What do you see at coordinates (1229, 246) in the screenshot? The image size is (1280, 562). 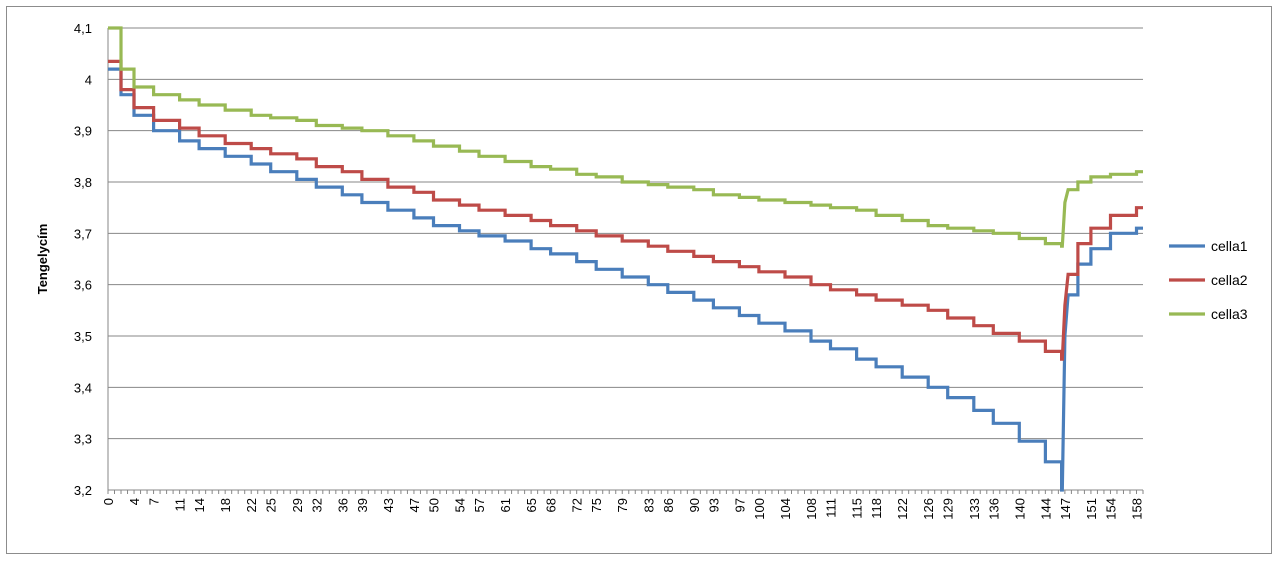 I see `legend-label-cella1: cella1` at bounding box center [1229, 246].